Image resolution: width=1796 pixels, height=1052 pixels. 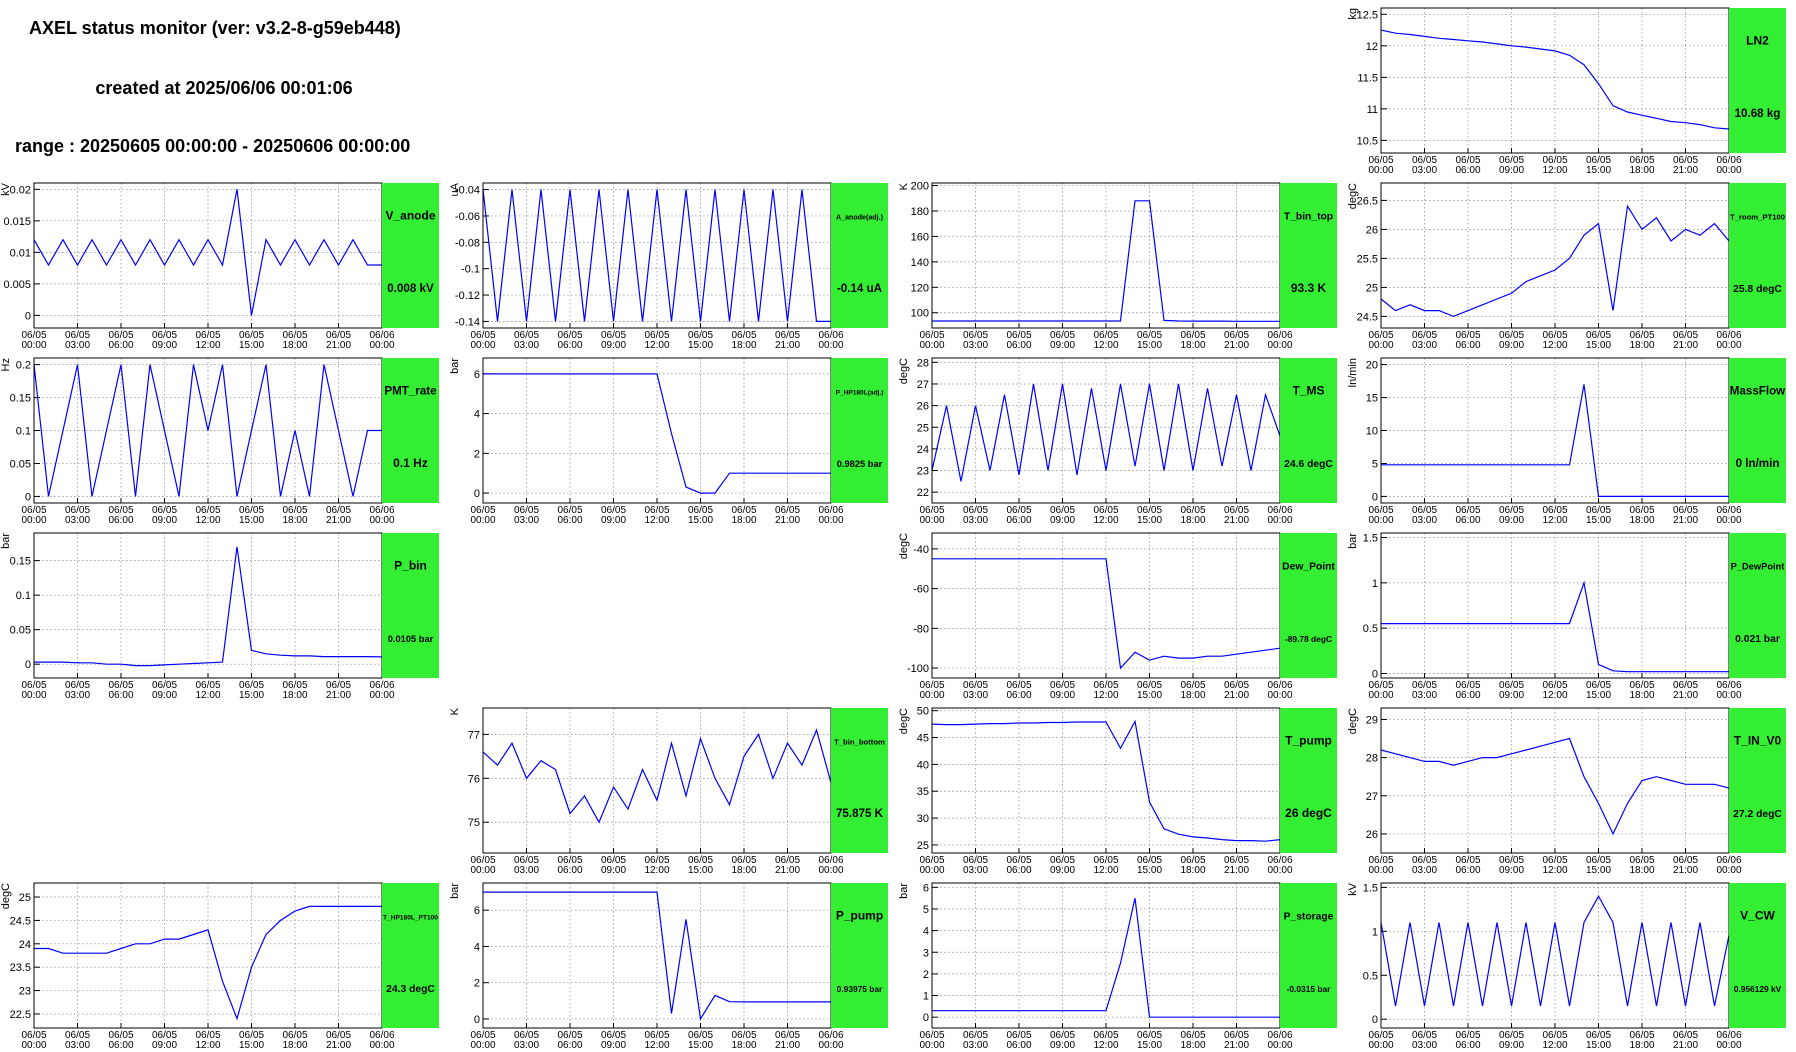 What do you see at coordinates (6, 189) in the screenshot?
I see `y-axis-label: kV` at bounding box center [6, 189].